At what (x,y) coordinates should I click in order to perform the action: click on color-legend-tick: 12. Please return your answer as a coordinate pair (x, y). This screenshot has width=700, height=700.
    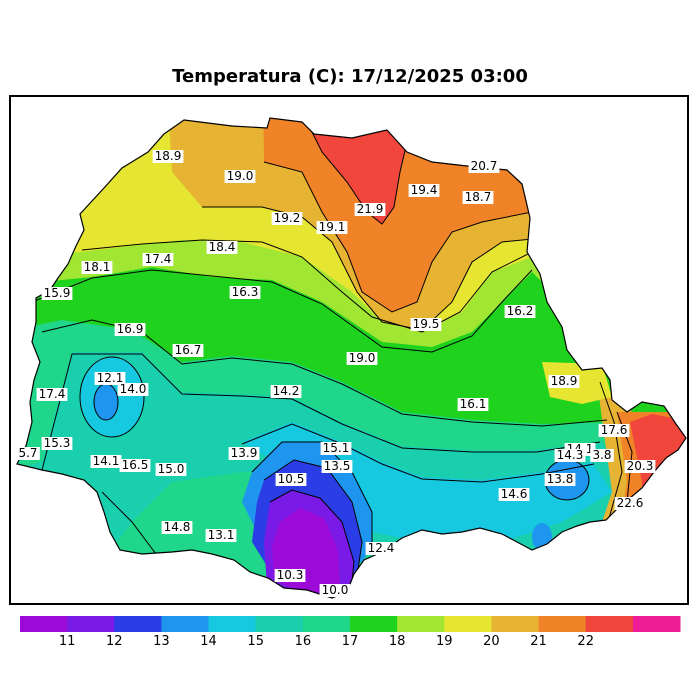
    Looking at the image, I should click on (114, 641).